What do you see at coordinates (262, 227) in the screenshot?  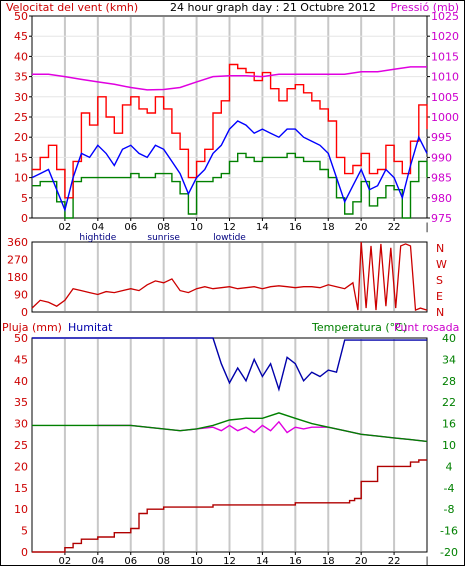 I see `wind-x-tick-label: 14` at bounding box center [262, 227].